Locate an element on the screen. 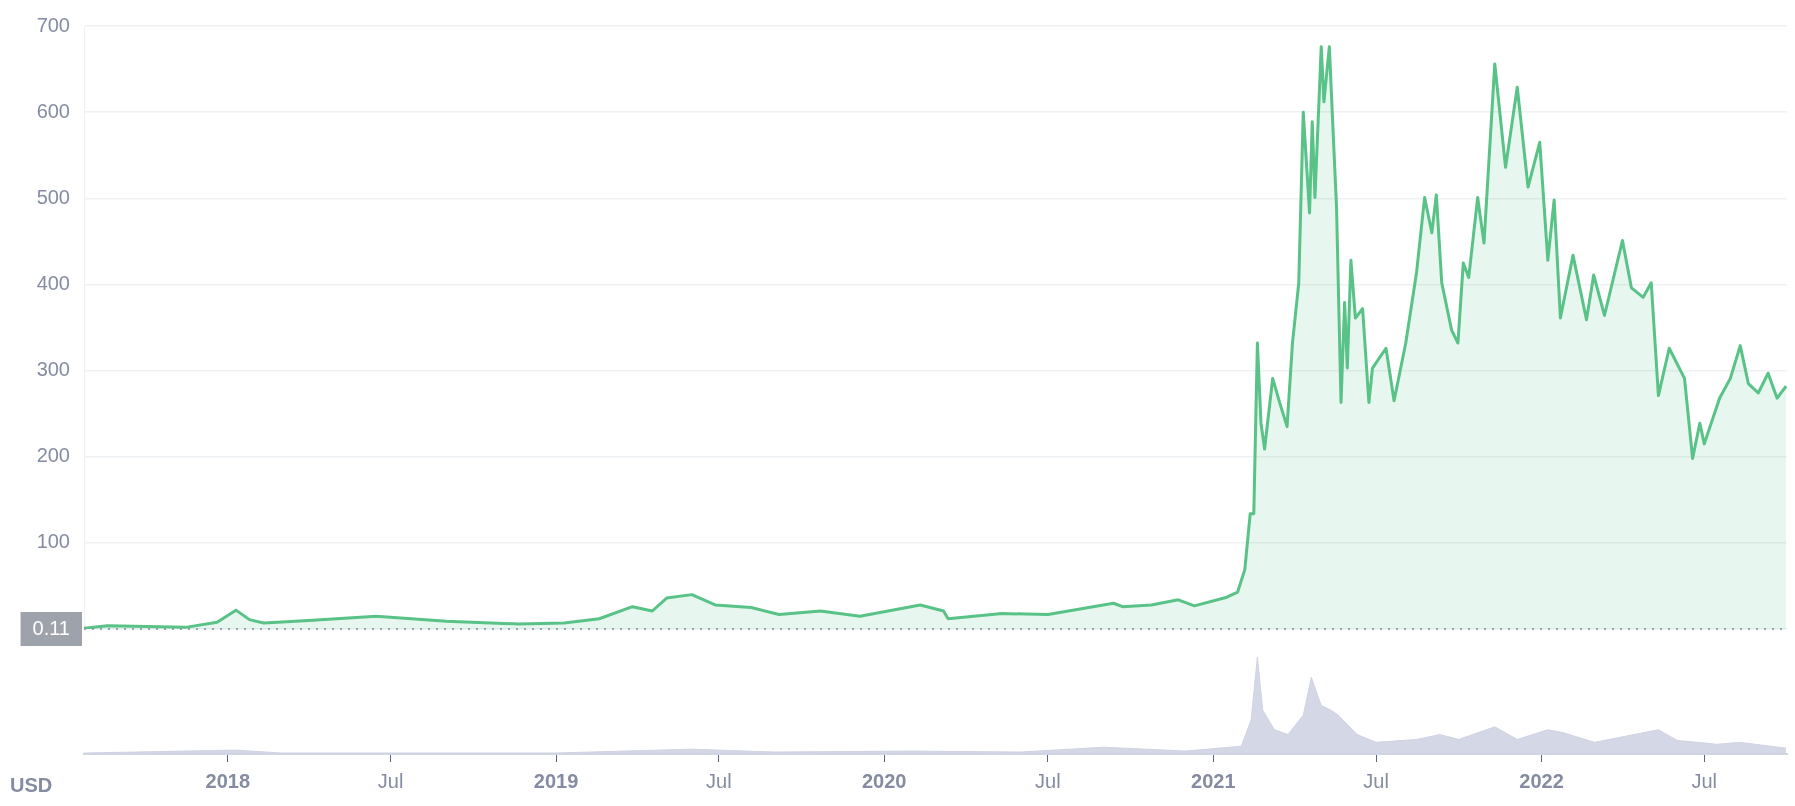  y-tick-label: 600 is located at coordinates (53, 110).